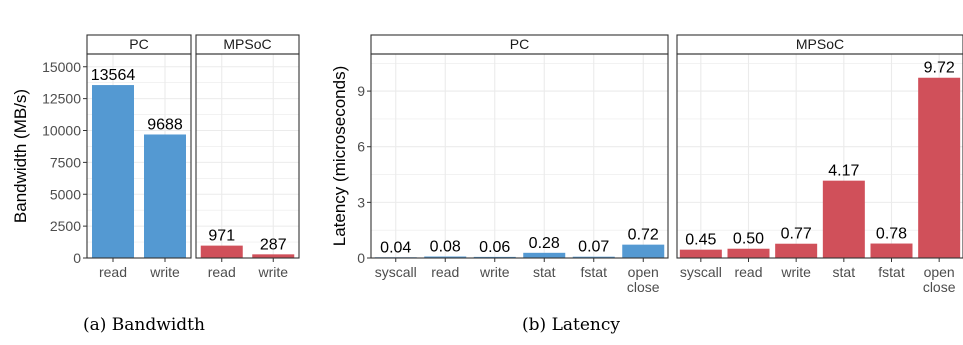 The height and width of the screenshot is (345, 963). What do you see at coordinates (221, 236) in the screenshot?
I see `bar-value-label: 971` at bounding box center [221, 236].